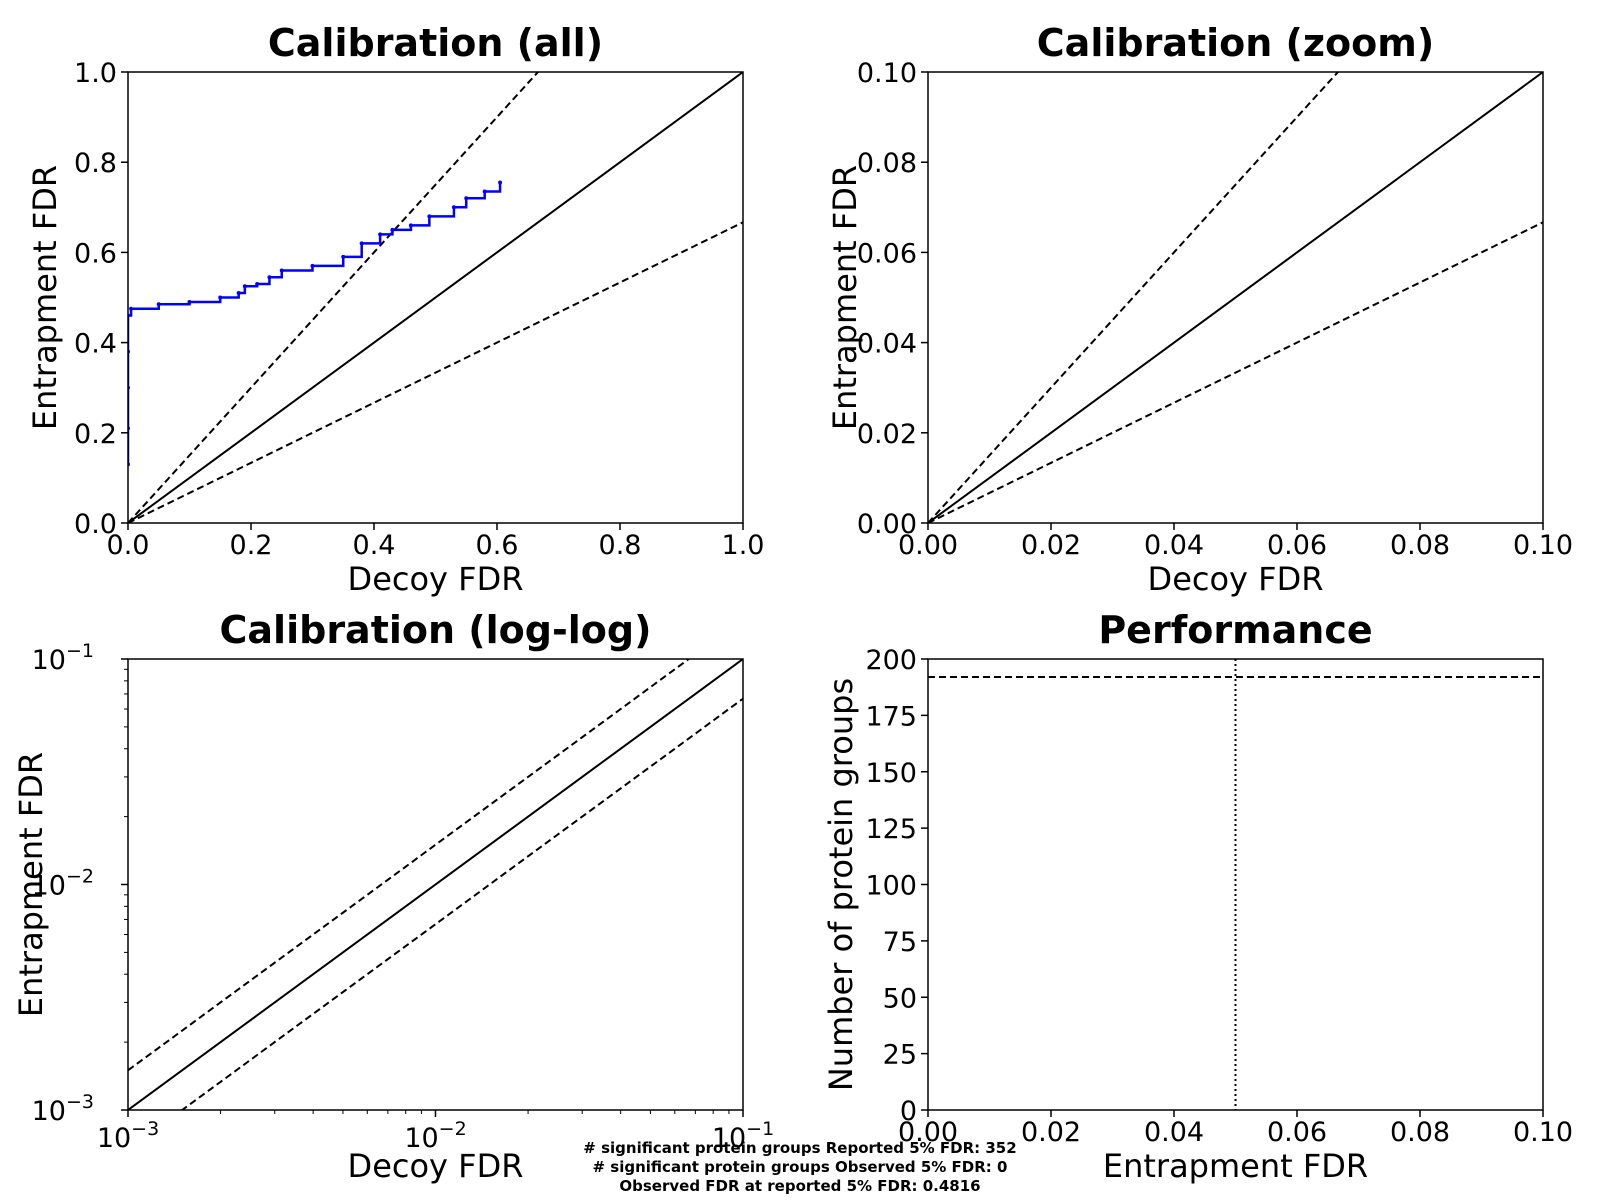 Image resolution: width=1600 pixels, height=1200 pixels. Describe the element at coordinates (900, 942) in the screenshot. I see `y-tick-label: 75` at that location.